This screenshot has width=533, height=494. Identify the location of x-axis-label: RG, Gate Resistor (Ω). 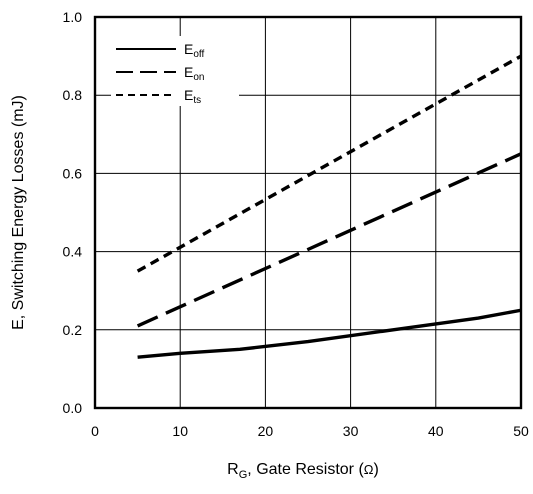
(303, 471).